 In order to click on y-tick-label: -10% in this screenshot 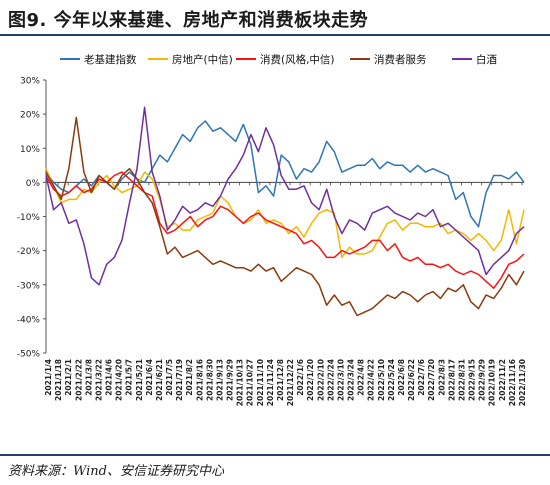, I will do `click(29, 218)`.